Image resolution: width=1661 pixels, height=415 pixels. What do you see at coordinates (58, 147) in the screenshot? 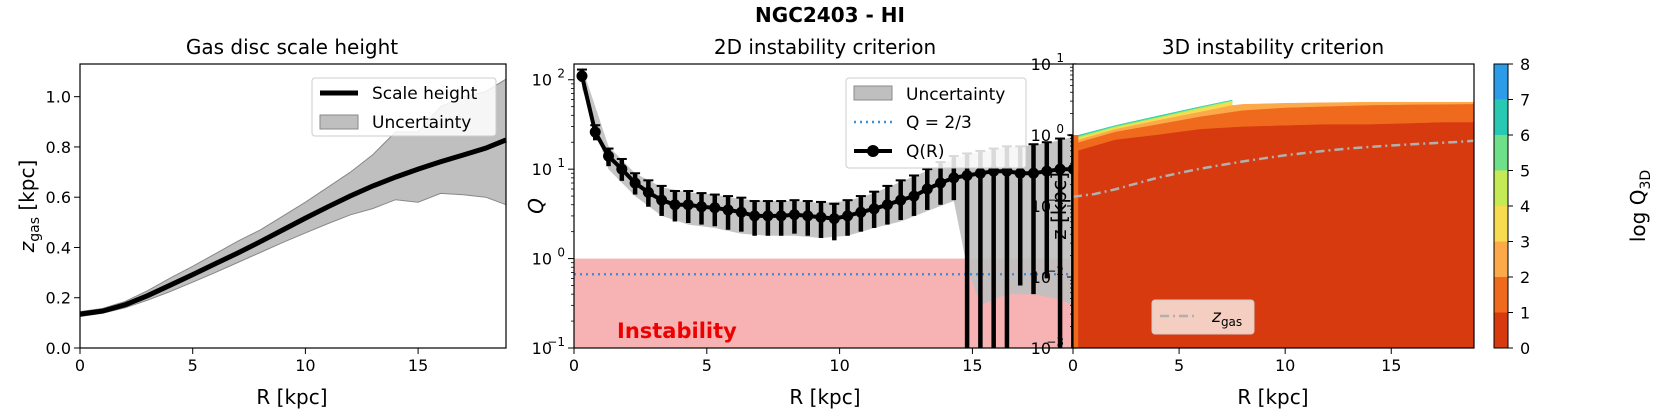
I see `panel1-ytick-label: 0.8` at bounding box center [58, 147].